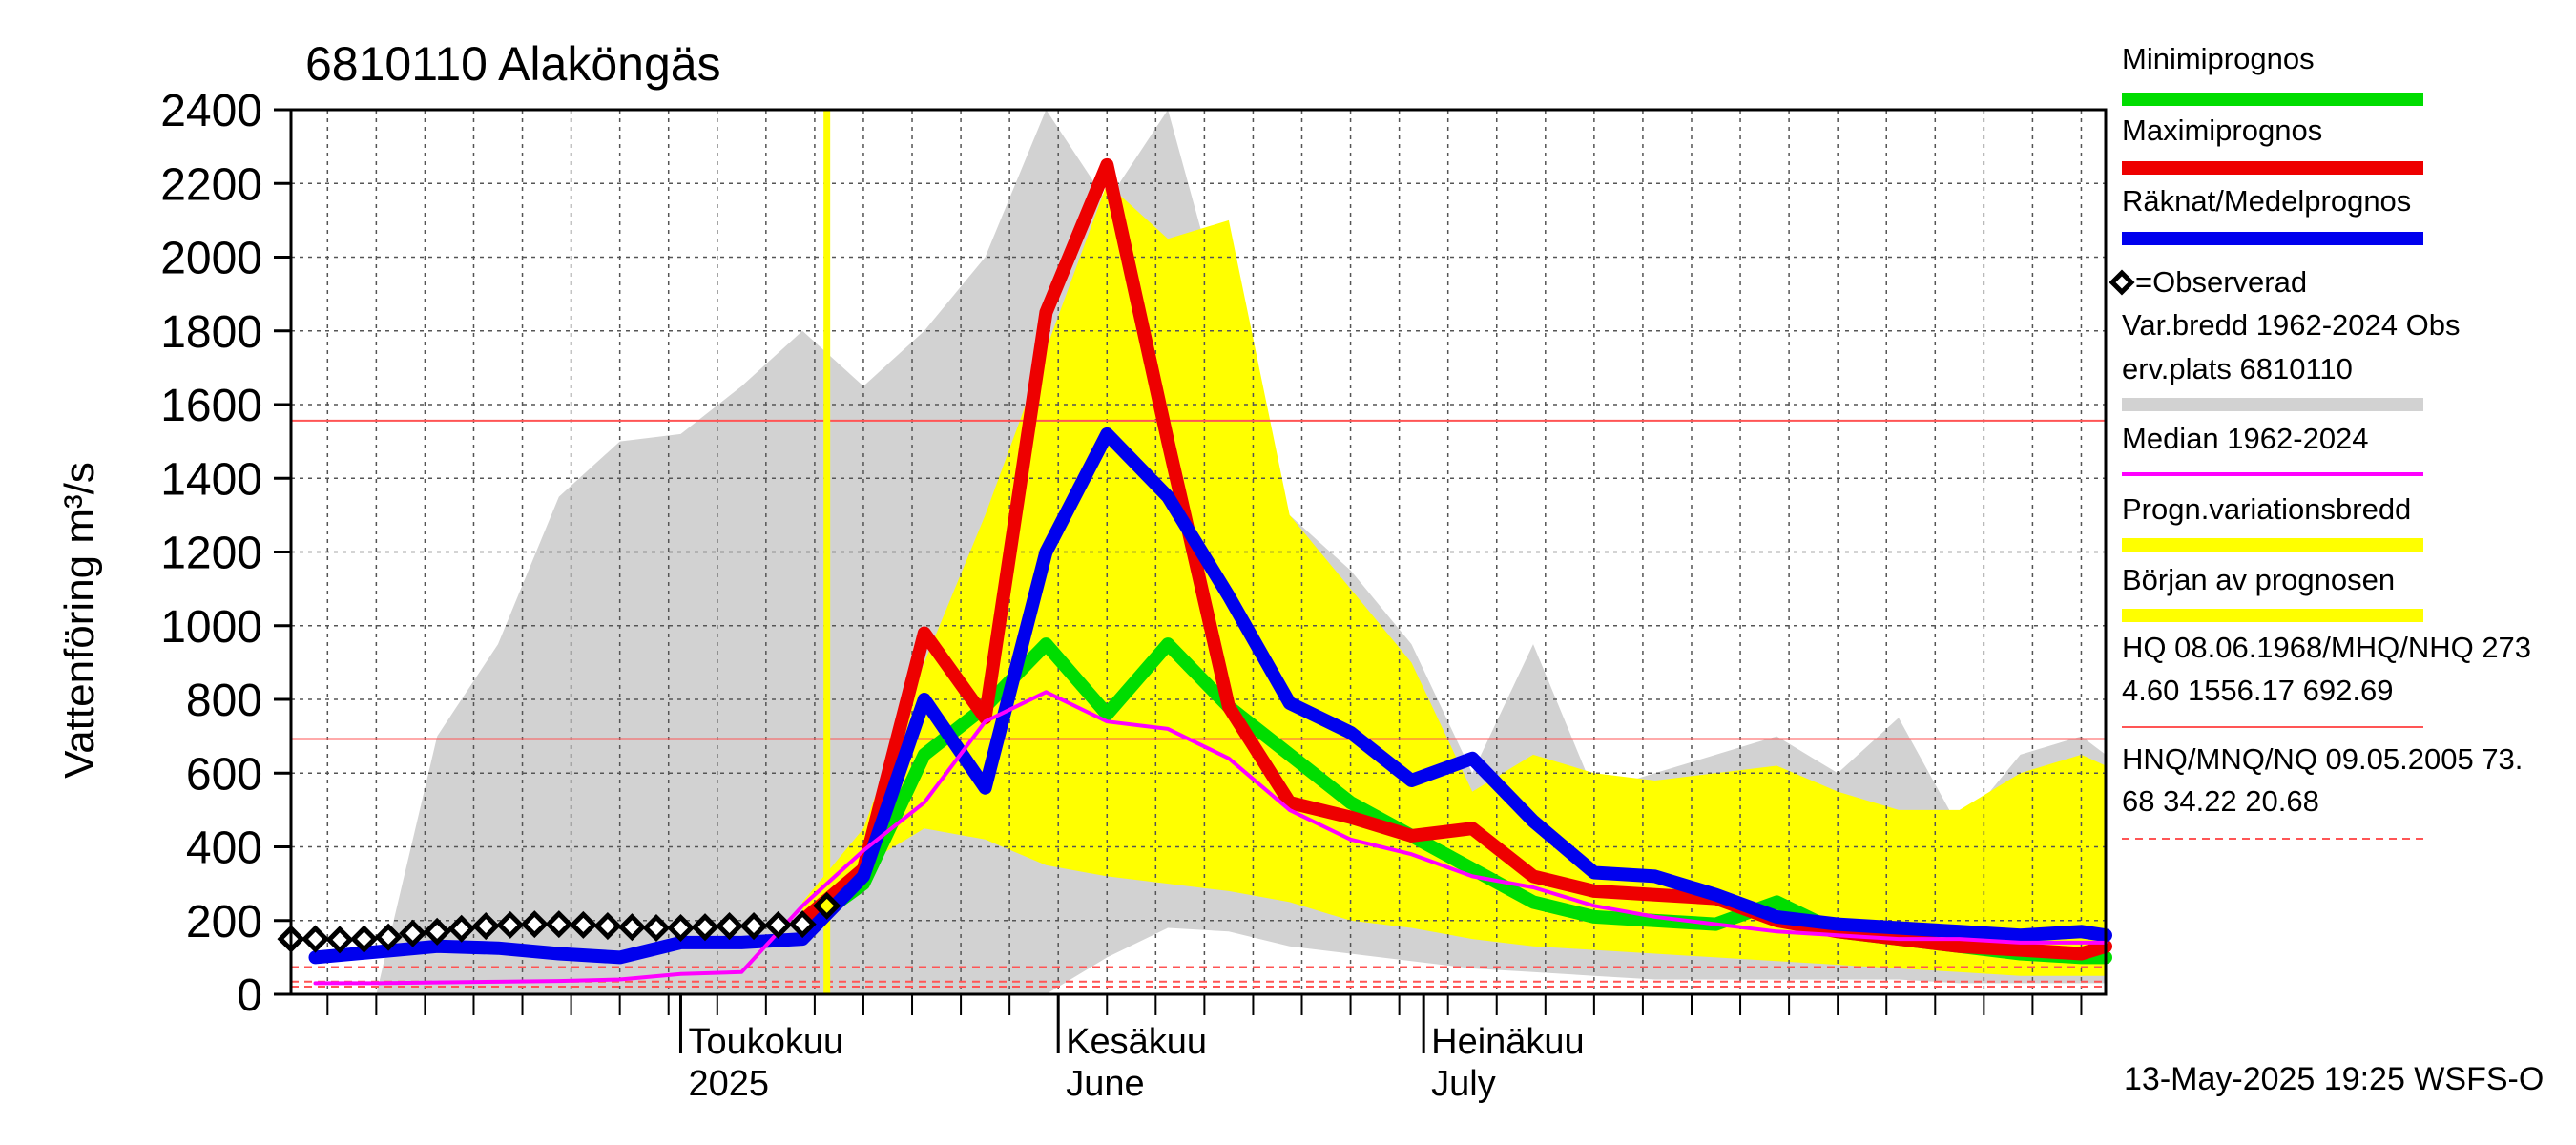 The width and height of the screenshot is (2576, 1145). Describe the element at coordinates (211, 627) in the screenshot. I see `y-tick-label-5: 1000` at that location.